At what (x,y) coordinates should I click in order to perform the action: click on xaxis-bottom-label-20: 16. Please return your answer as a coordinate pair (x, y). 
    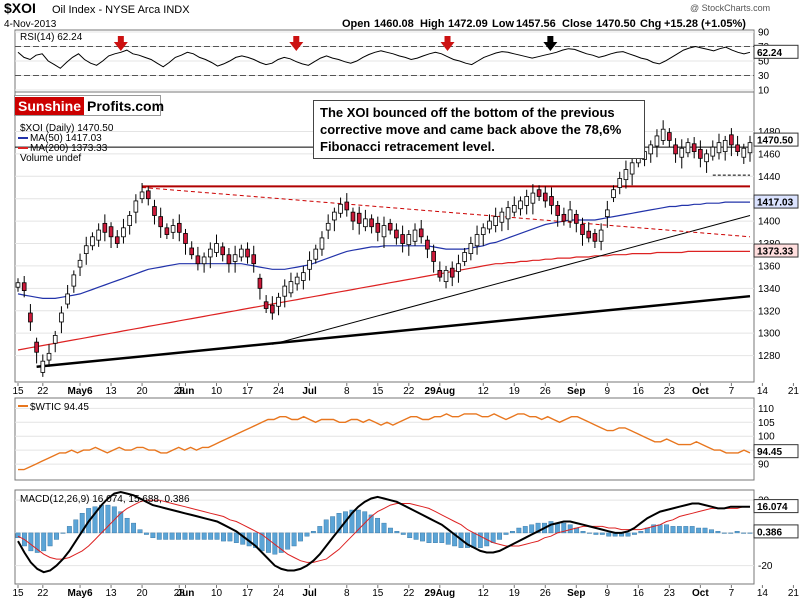
    Looking at the image, I should click on (639, 593).